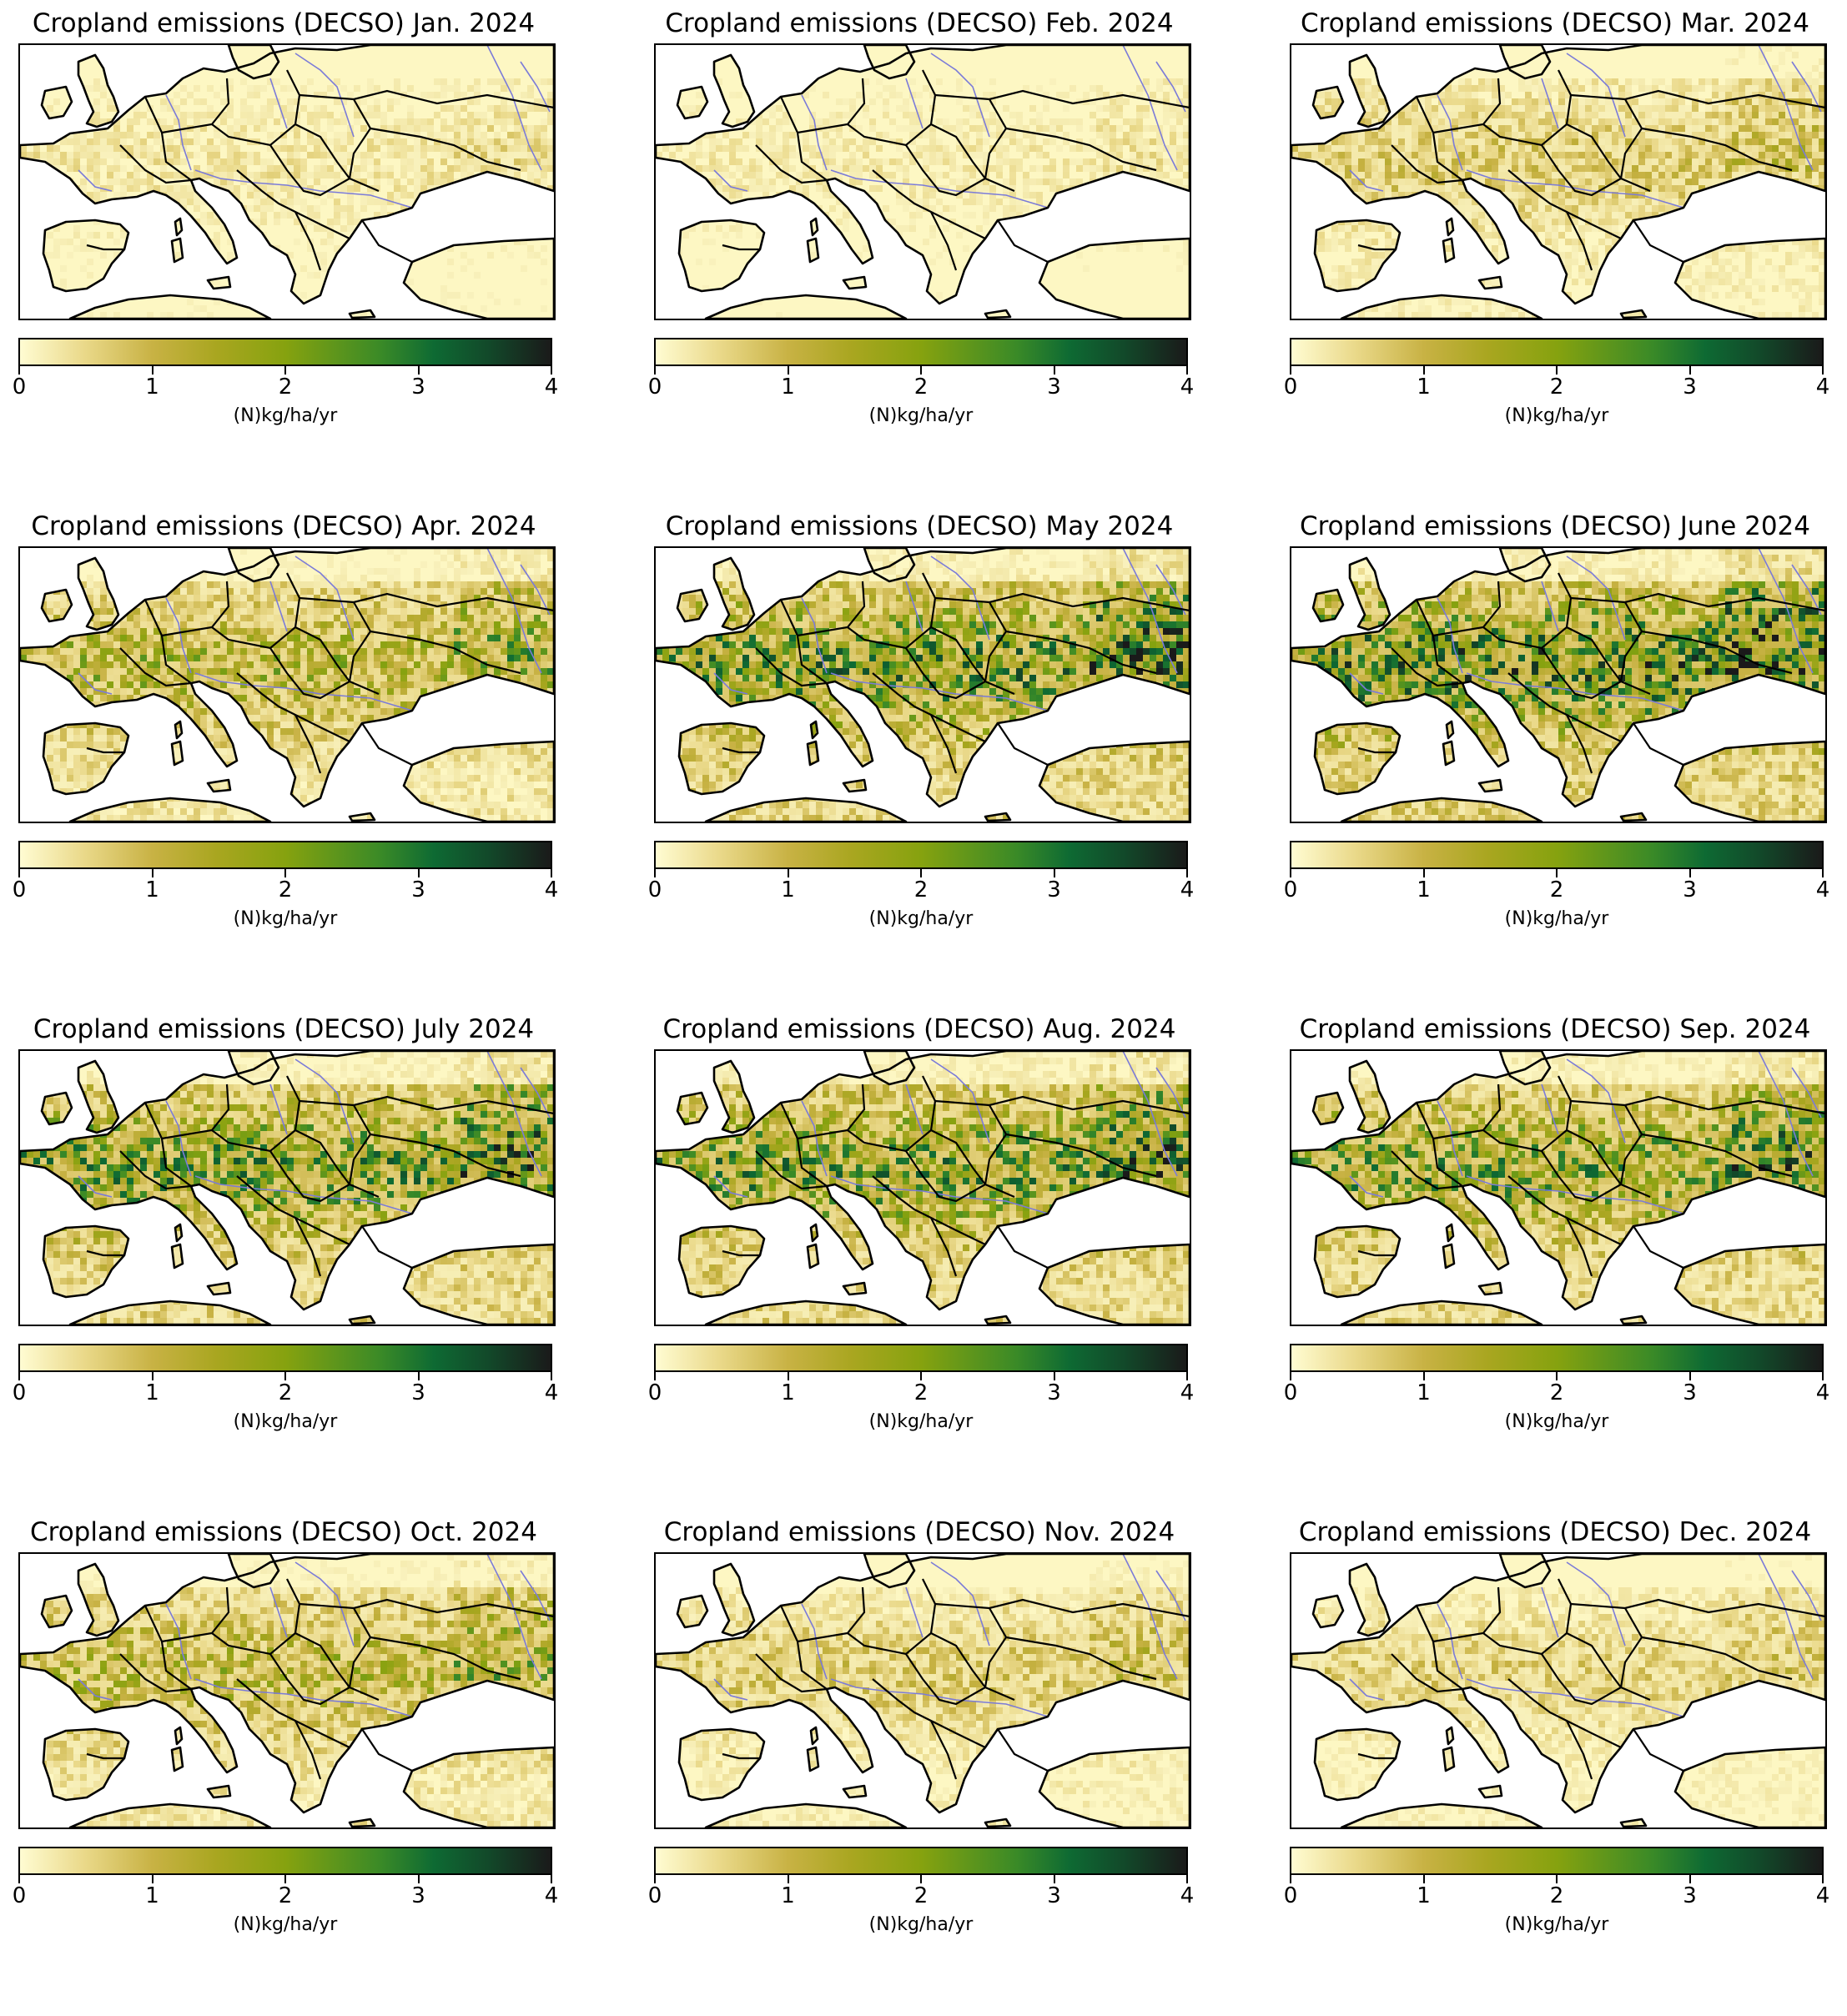 The height and width of the screenshot is (2016, 1847). Describe the element at coordinates (1555, 526) in the screenshot. I see `panel-title: Cropland emissions (DECSO) June 2024` at that location.